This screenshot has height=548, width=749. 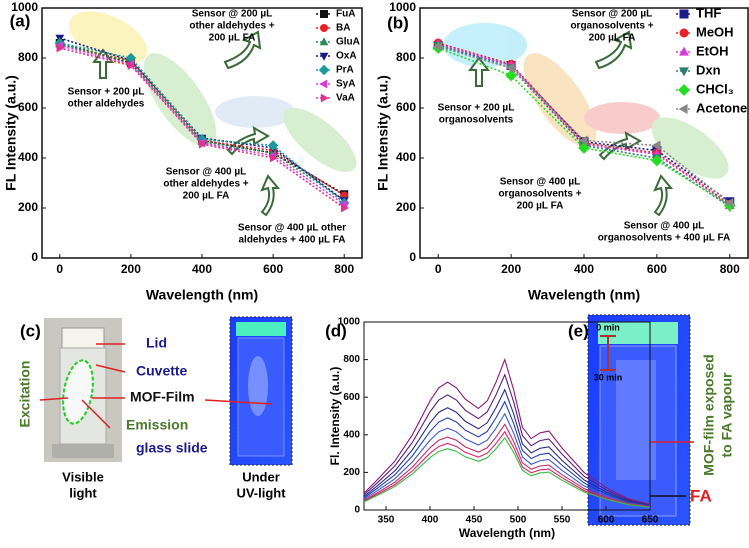 I want to click on photo-uv, so click(x=261, y=391).